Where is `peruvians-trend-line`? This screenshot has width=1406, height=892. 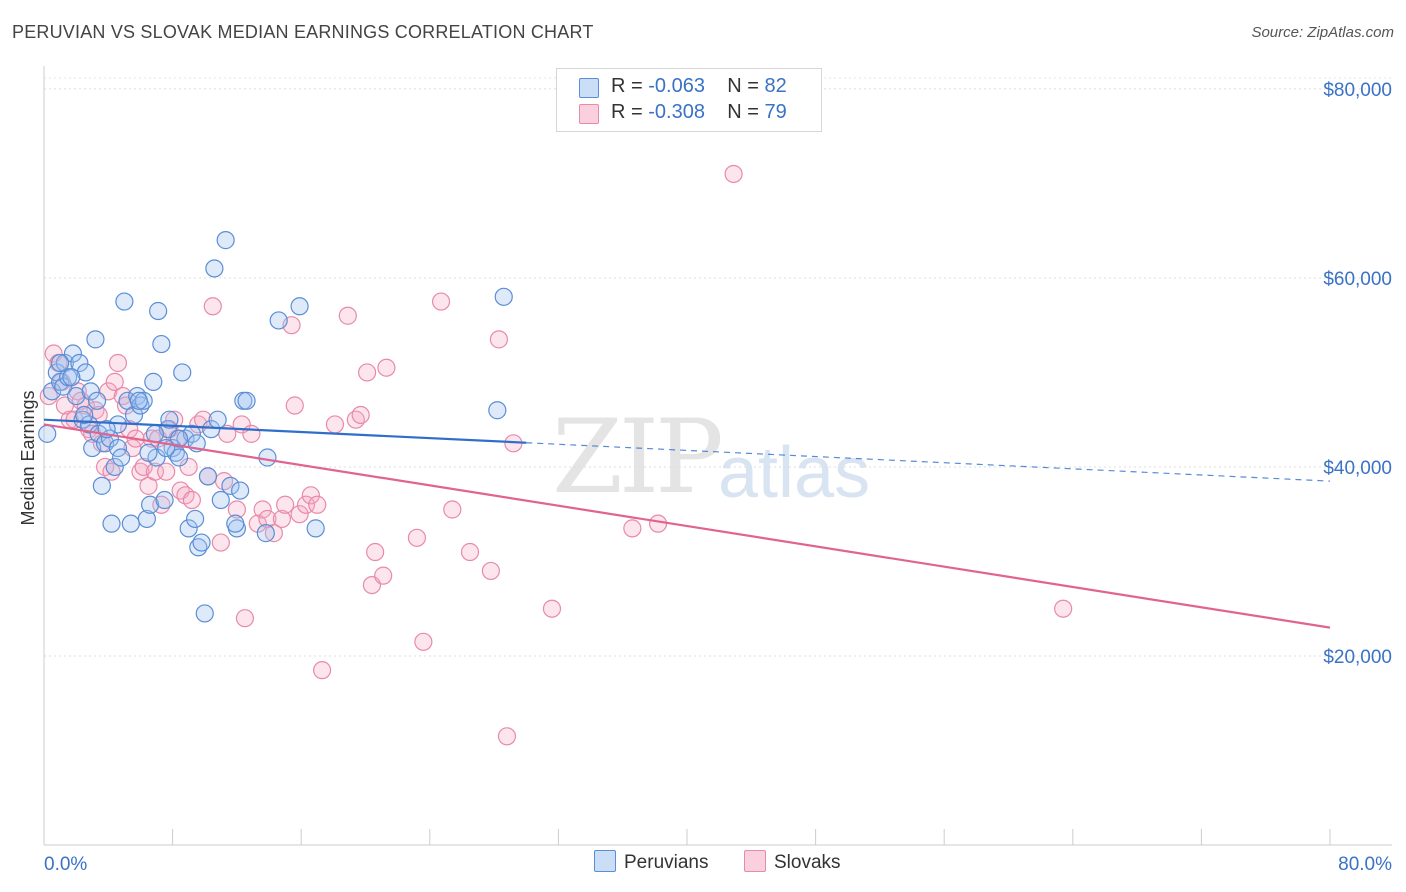
peruvians-trend-line is located at coordinates (285, 431).